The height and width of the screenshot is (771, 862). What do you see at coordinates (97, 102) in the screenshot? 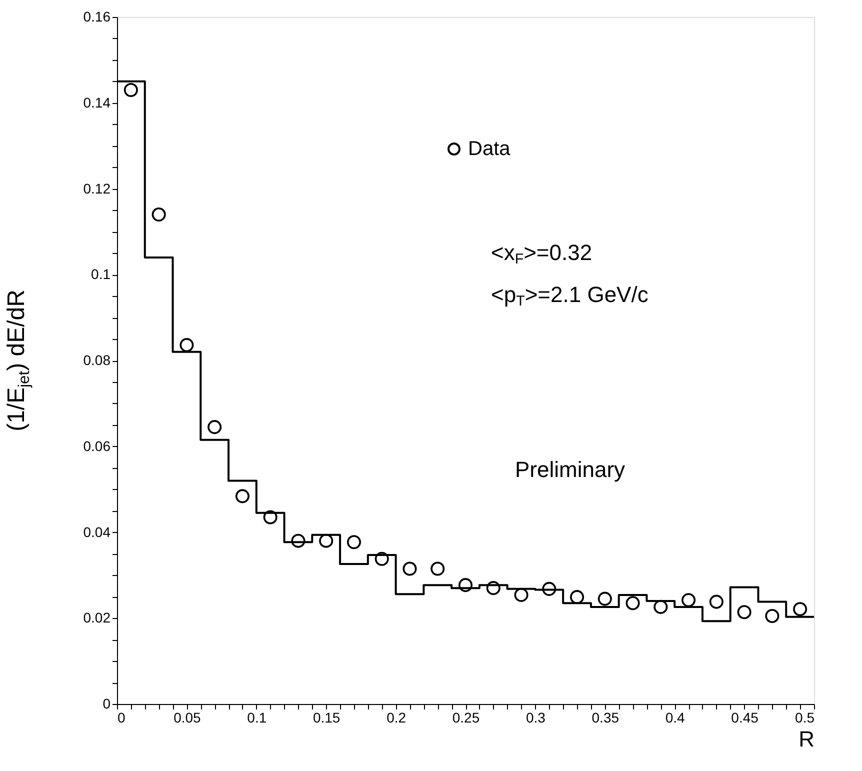
I see `y-tick-label: 0.14` at bounding box center [97, 102].